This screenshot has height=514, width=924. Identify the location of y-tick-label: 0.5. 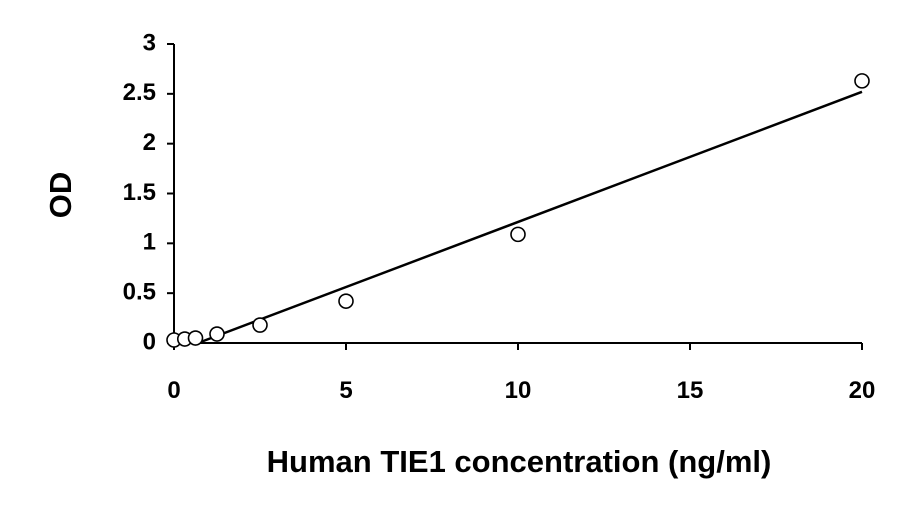
(139, 292).